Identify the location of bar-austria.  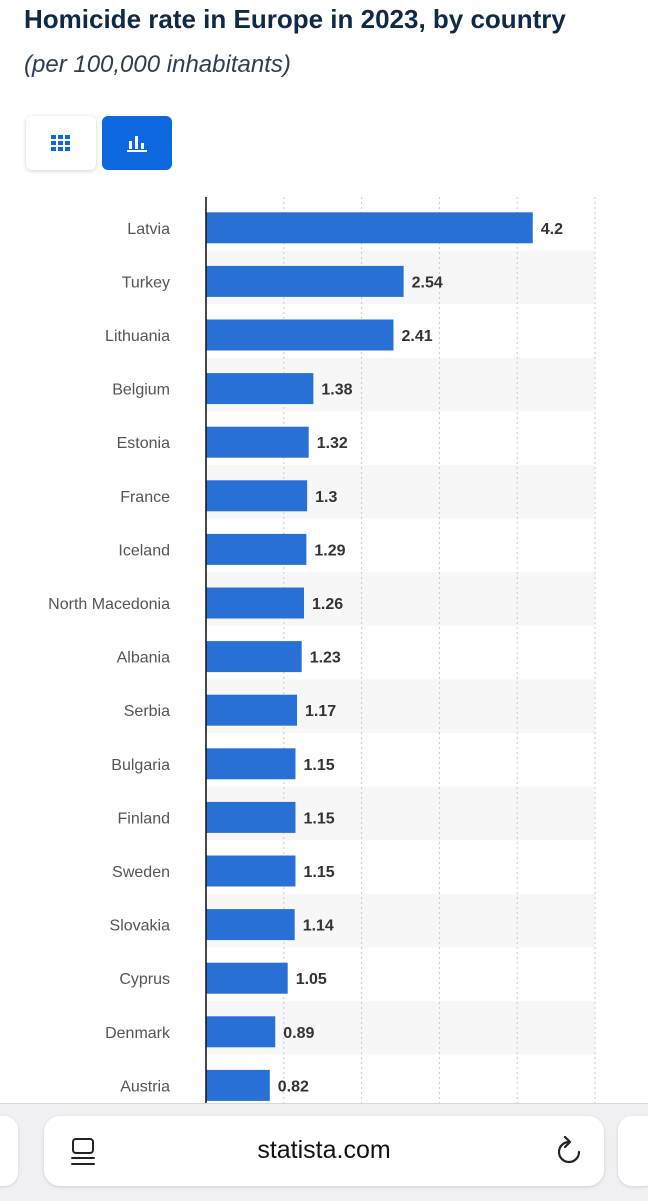
(238, 1085).